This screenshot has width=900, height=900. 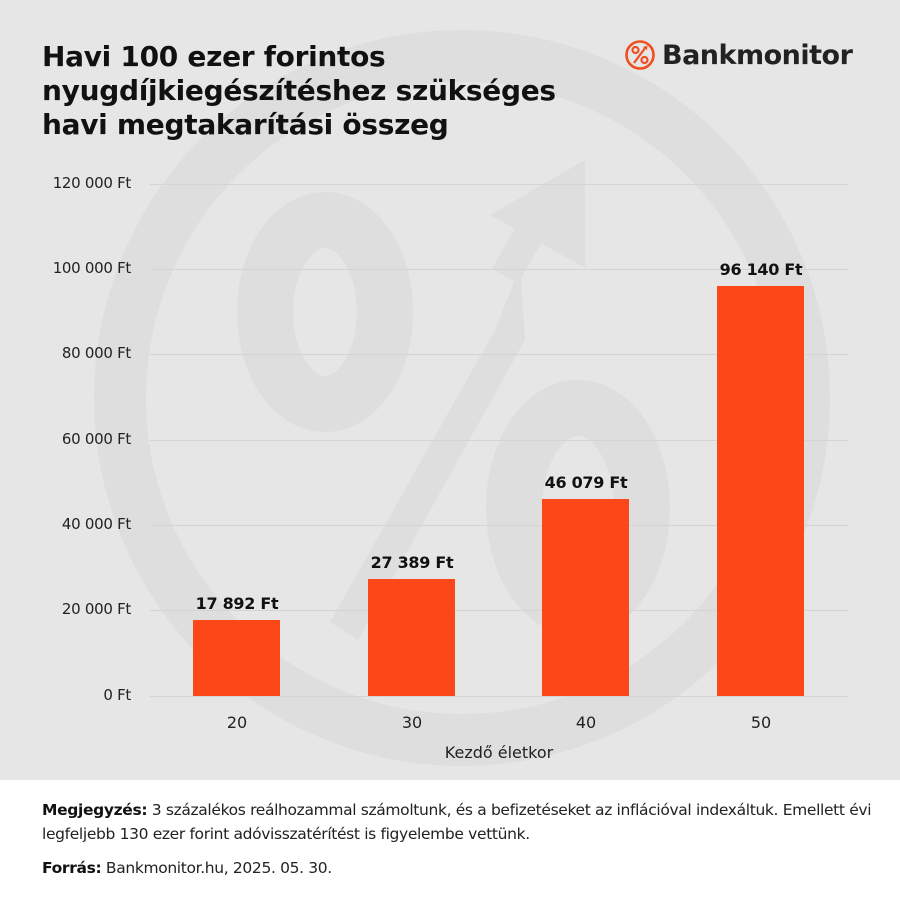 What do you see at coordinates (640, 55) in the screenshot?
I see `percent-circle-icon` at bounding box center [640, 55].